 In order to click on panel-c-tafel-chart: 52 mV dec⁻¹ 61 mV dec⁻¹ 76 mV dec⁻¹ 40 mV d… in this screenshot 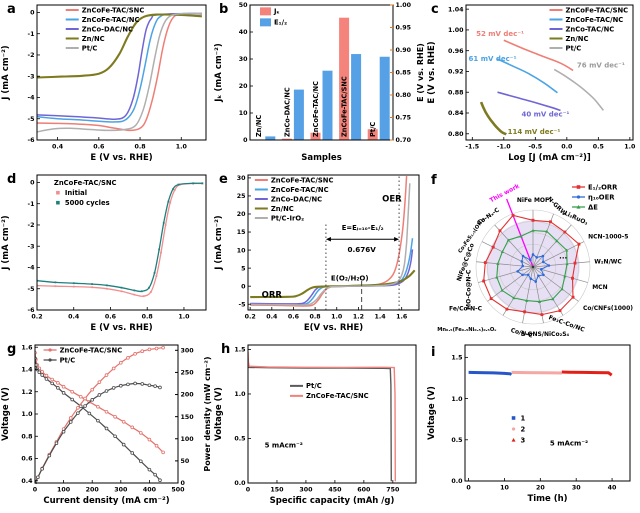, I will do `click(531, 83)`.